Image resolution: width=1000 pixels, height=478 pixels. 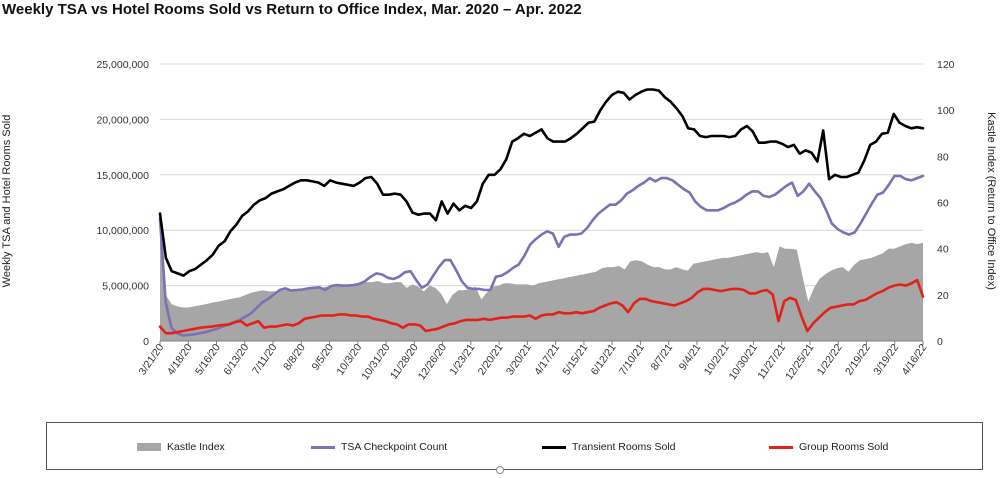 What do you see at coordinates (462, 360) in the screenshot?
I see `x-tick-label: 1/23/21` at bounding box center [462, 360].